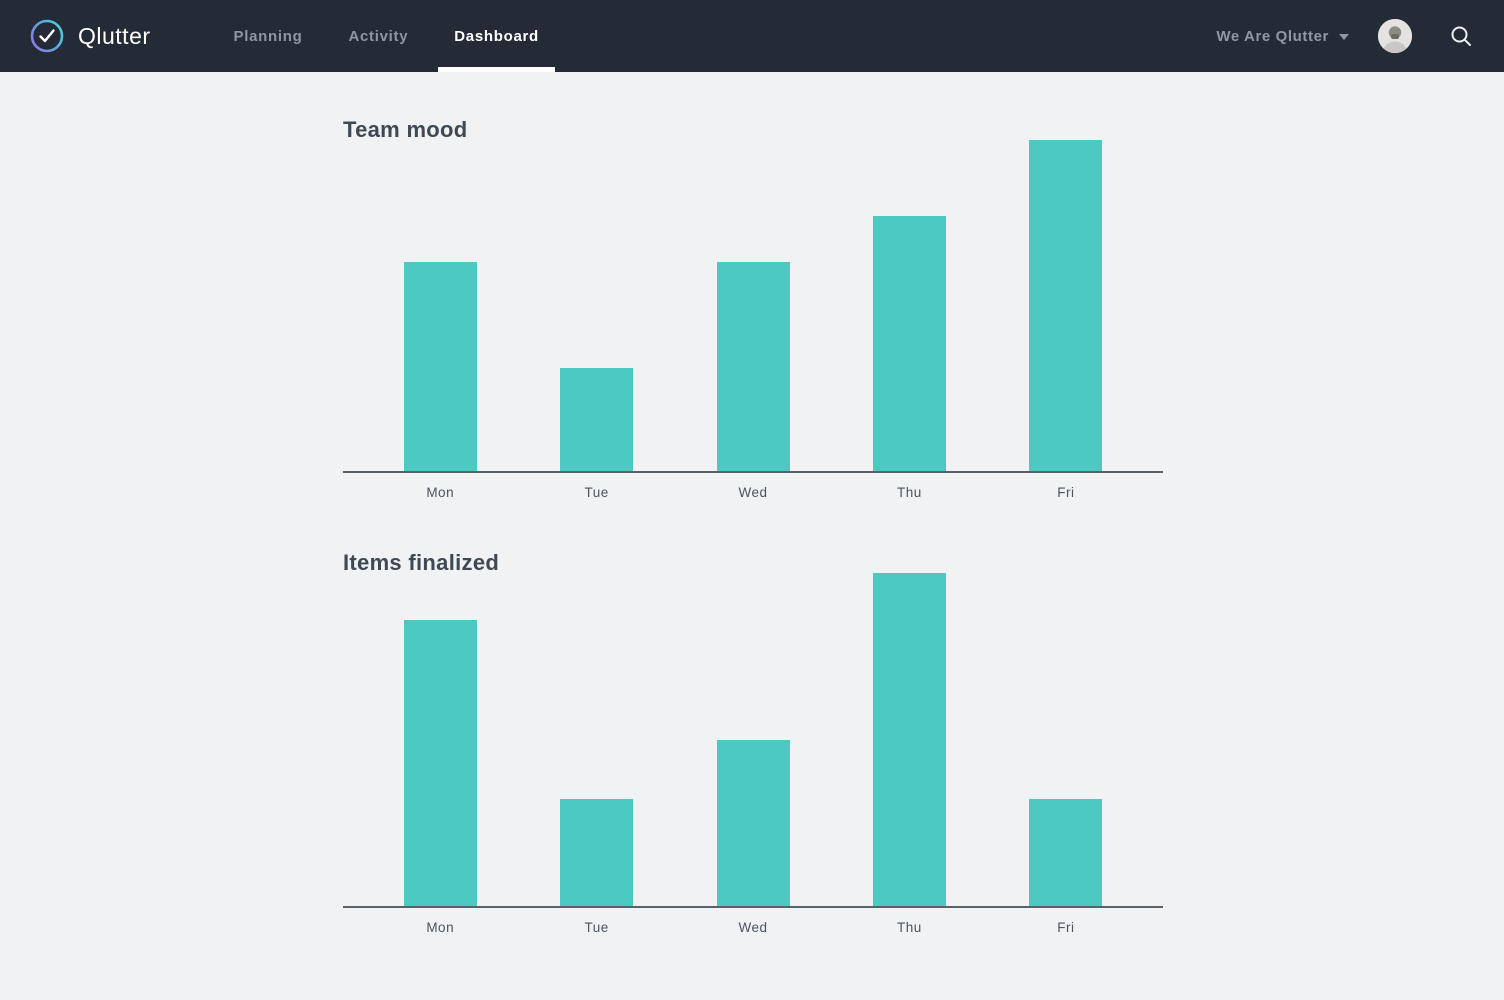 The width and height of the screenshot is (1504, 1000). What do you see at coordinates (496, 36) in the screenshot?
I see `nav-item-dashboard: Dashboard` at bounding box center [496, 36].